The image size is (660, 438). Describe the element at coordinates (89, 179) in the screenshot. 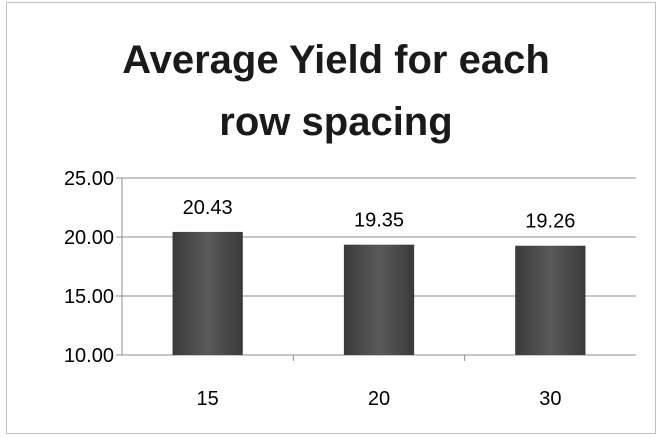

I see `y-tick-label: 25.00` at that location.